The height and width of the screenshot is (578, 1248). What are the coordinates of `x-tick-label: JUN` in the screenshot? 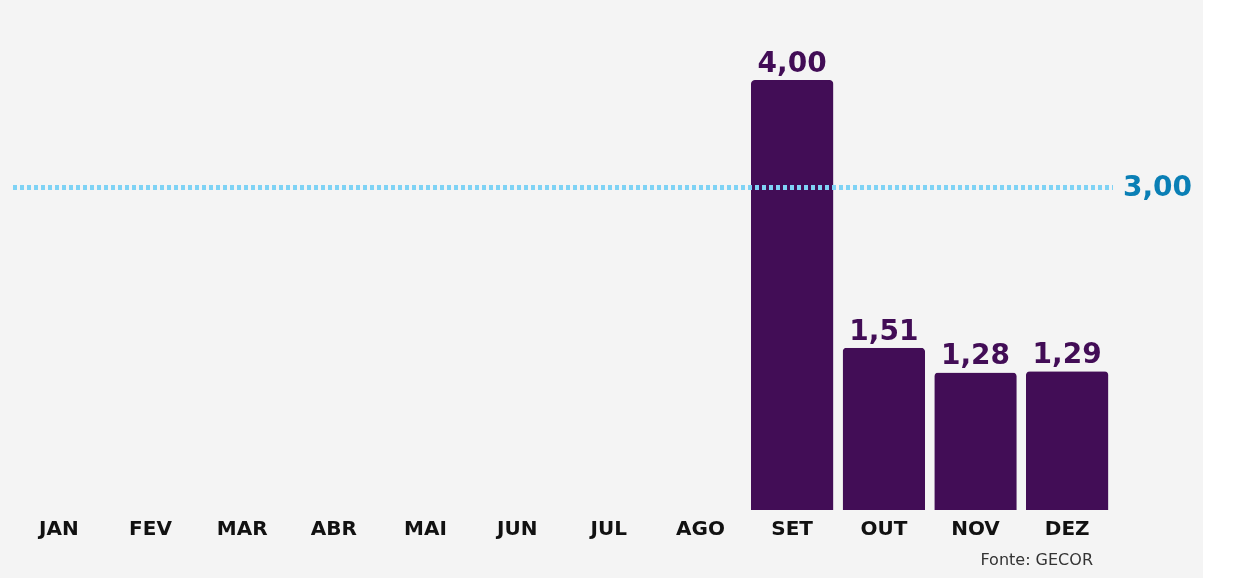 It's located at (516, 527).